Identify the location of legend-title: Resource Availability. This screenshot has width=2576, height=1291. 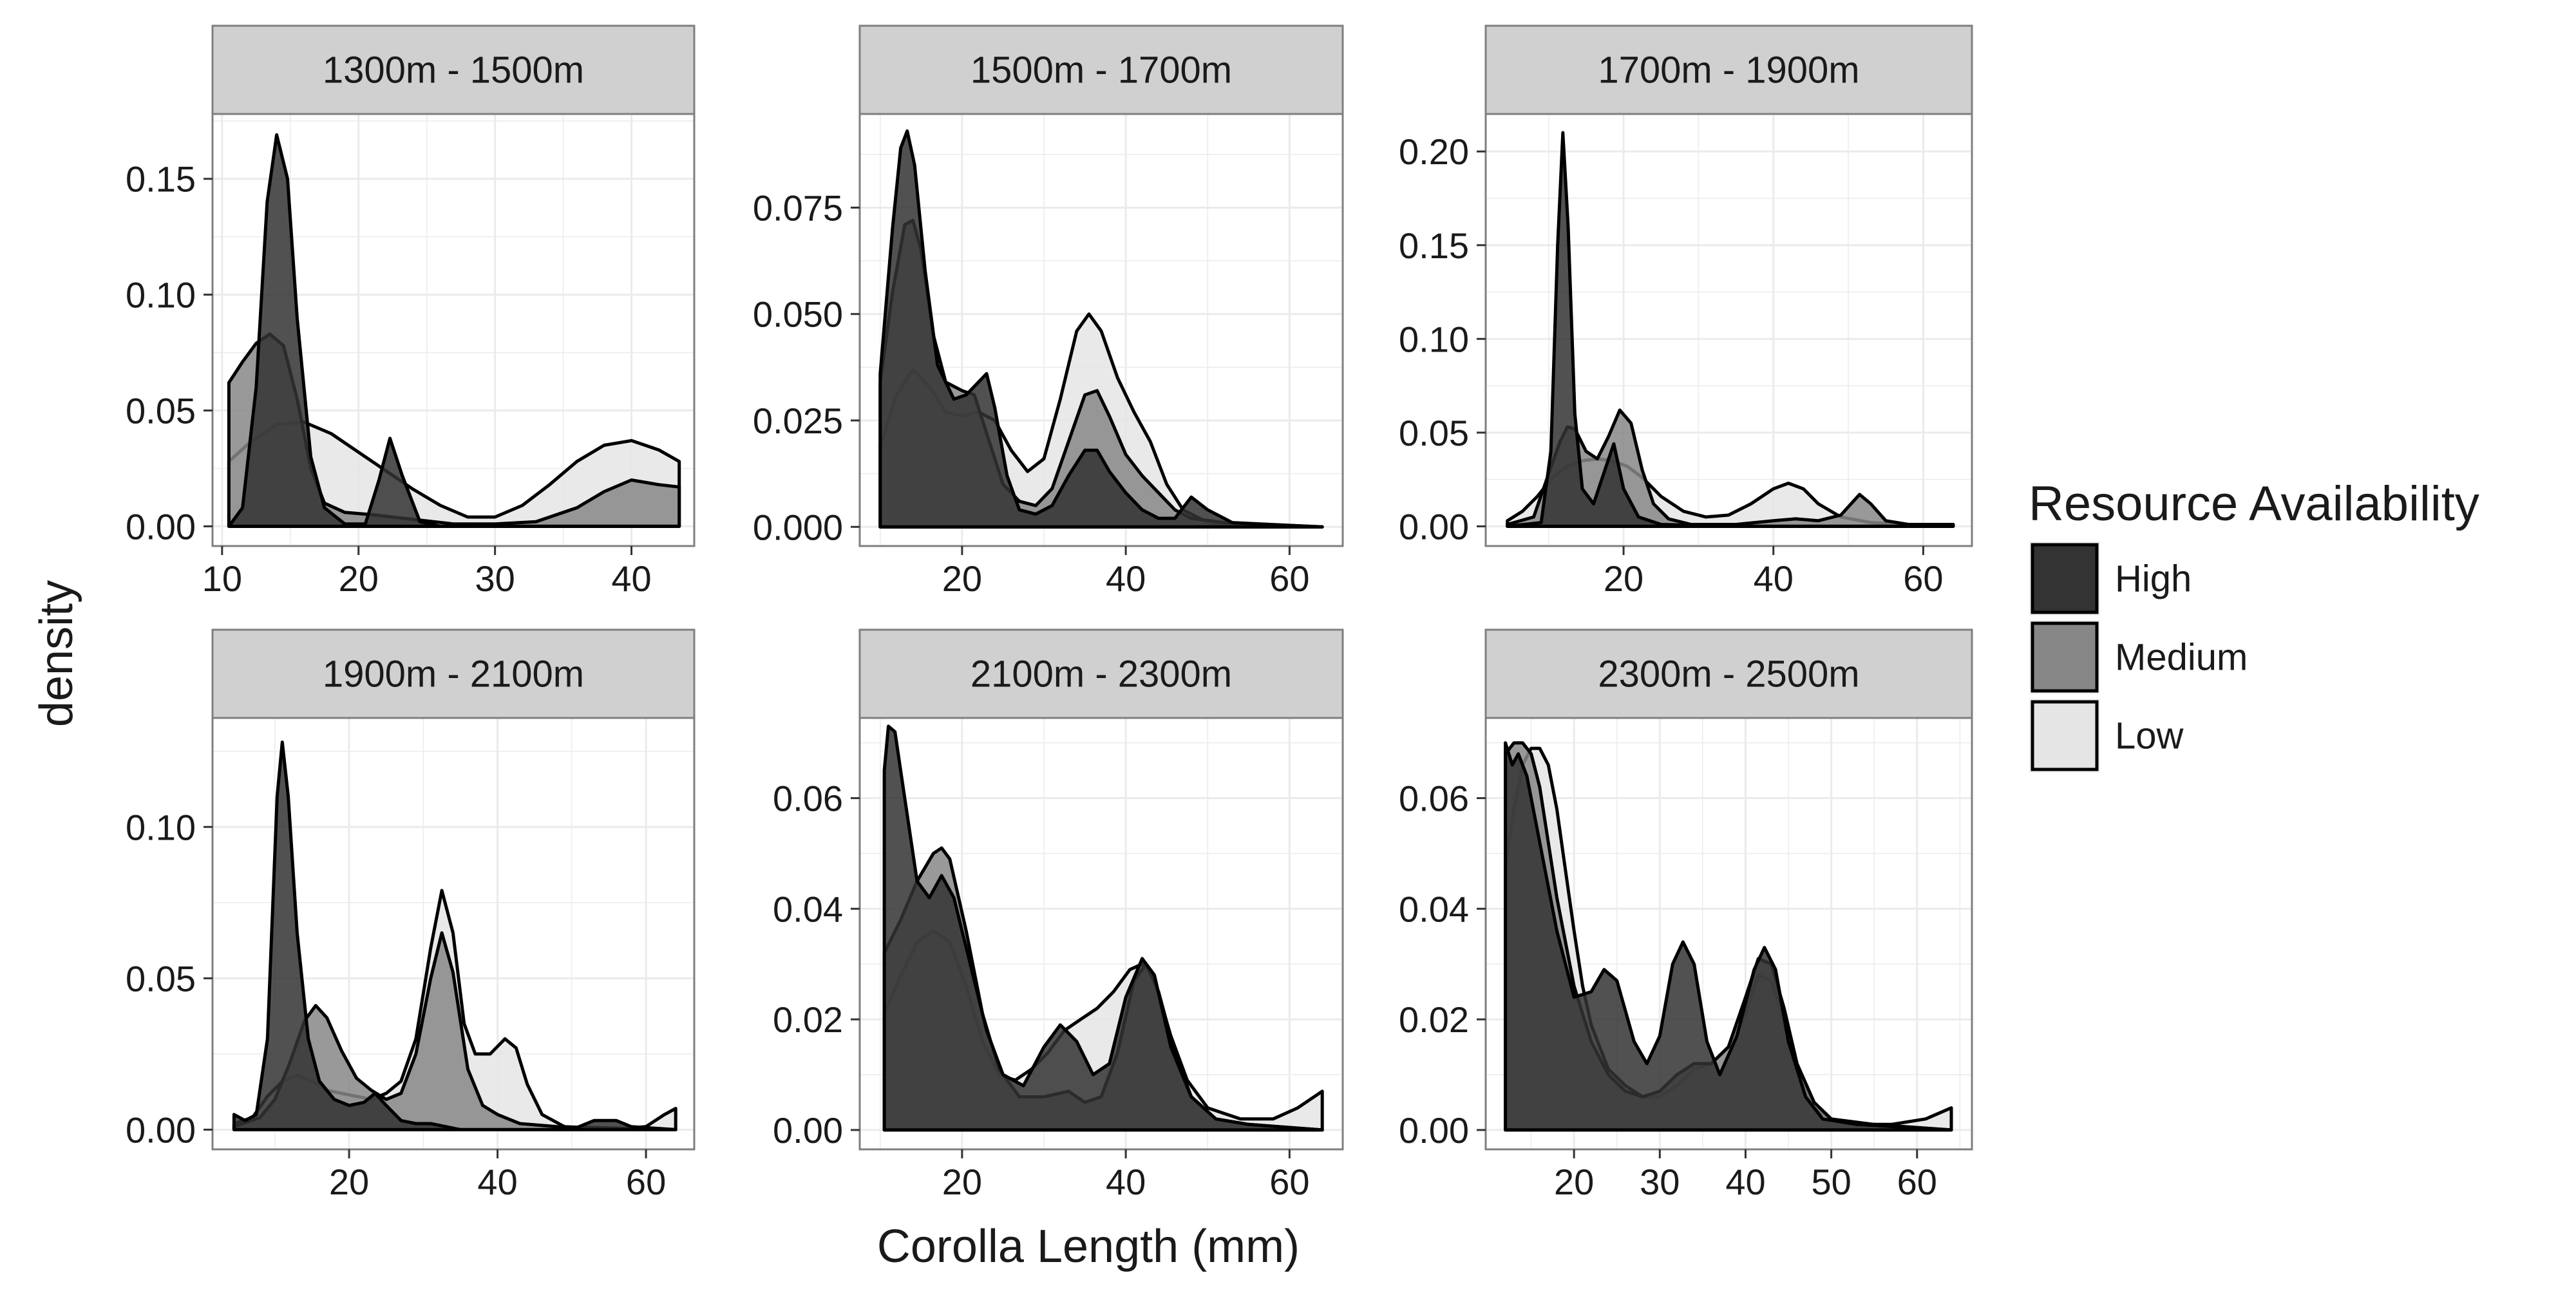
(2254, 503).